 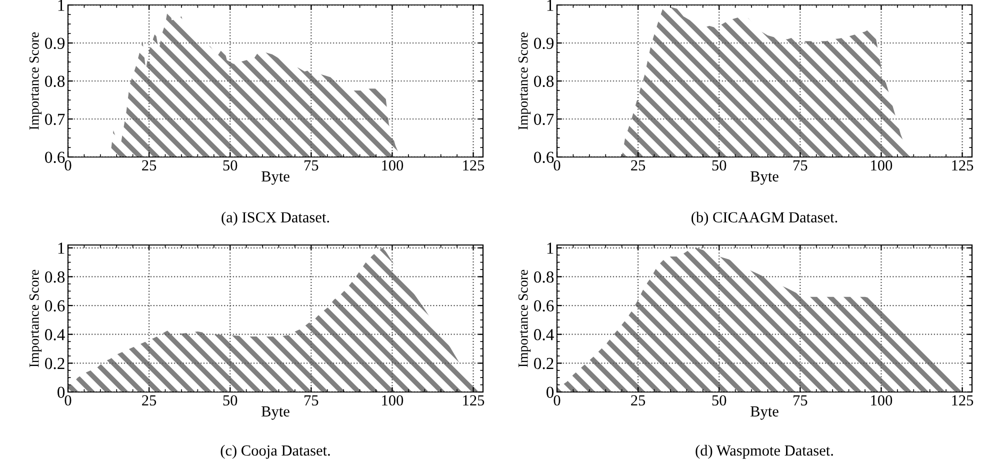 I want to click on text: (b) CICAAGM Dataset., so click(x=765, y=219).